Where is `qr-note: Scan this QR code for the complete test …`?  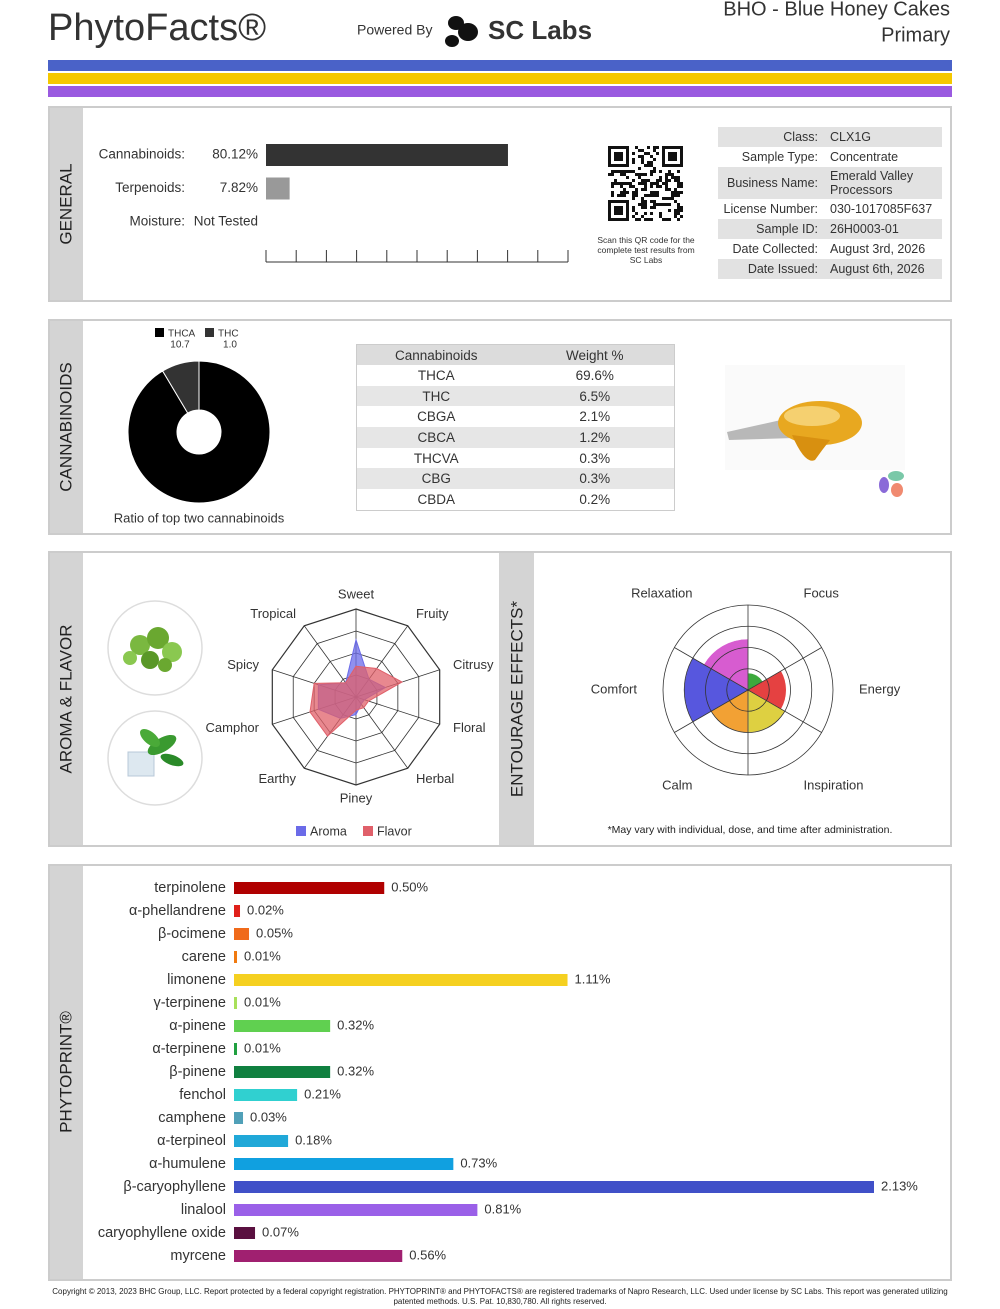 qr-note: Scan this QR code for the complete test … is located at coordinates (646, 250).